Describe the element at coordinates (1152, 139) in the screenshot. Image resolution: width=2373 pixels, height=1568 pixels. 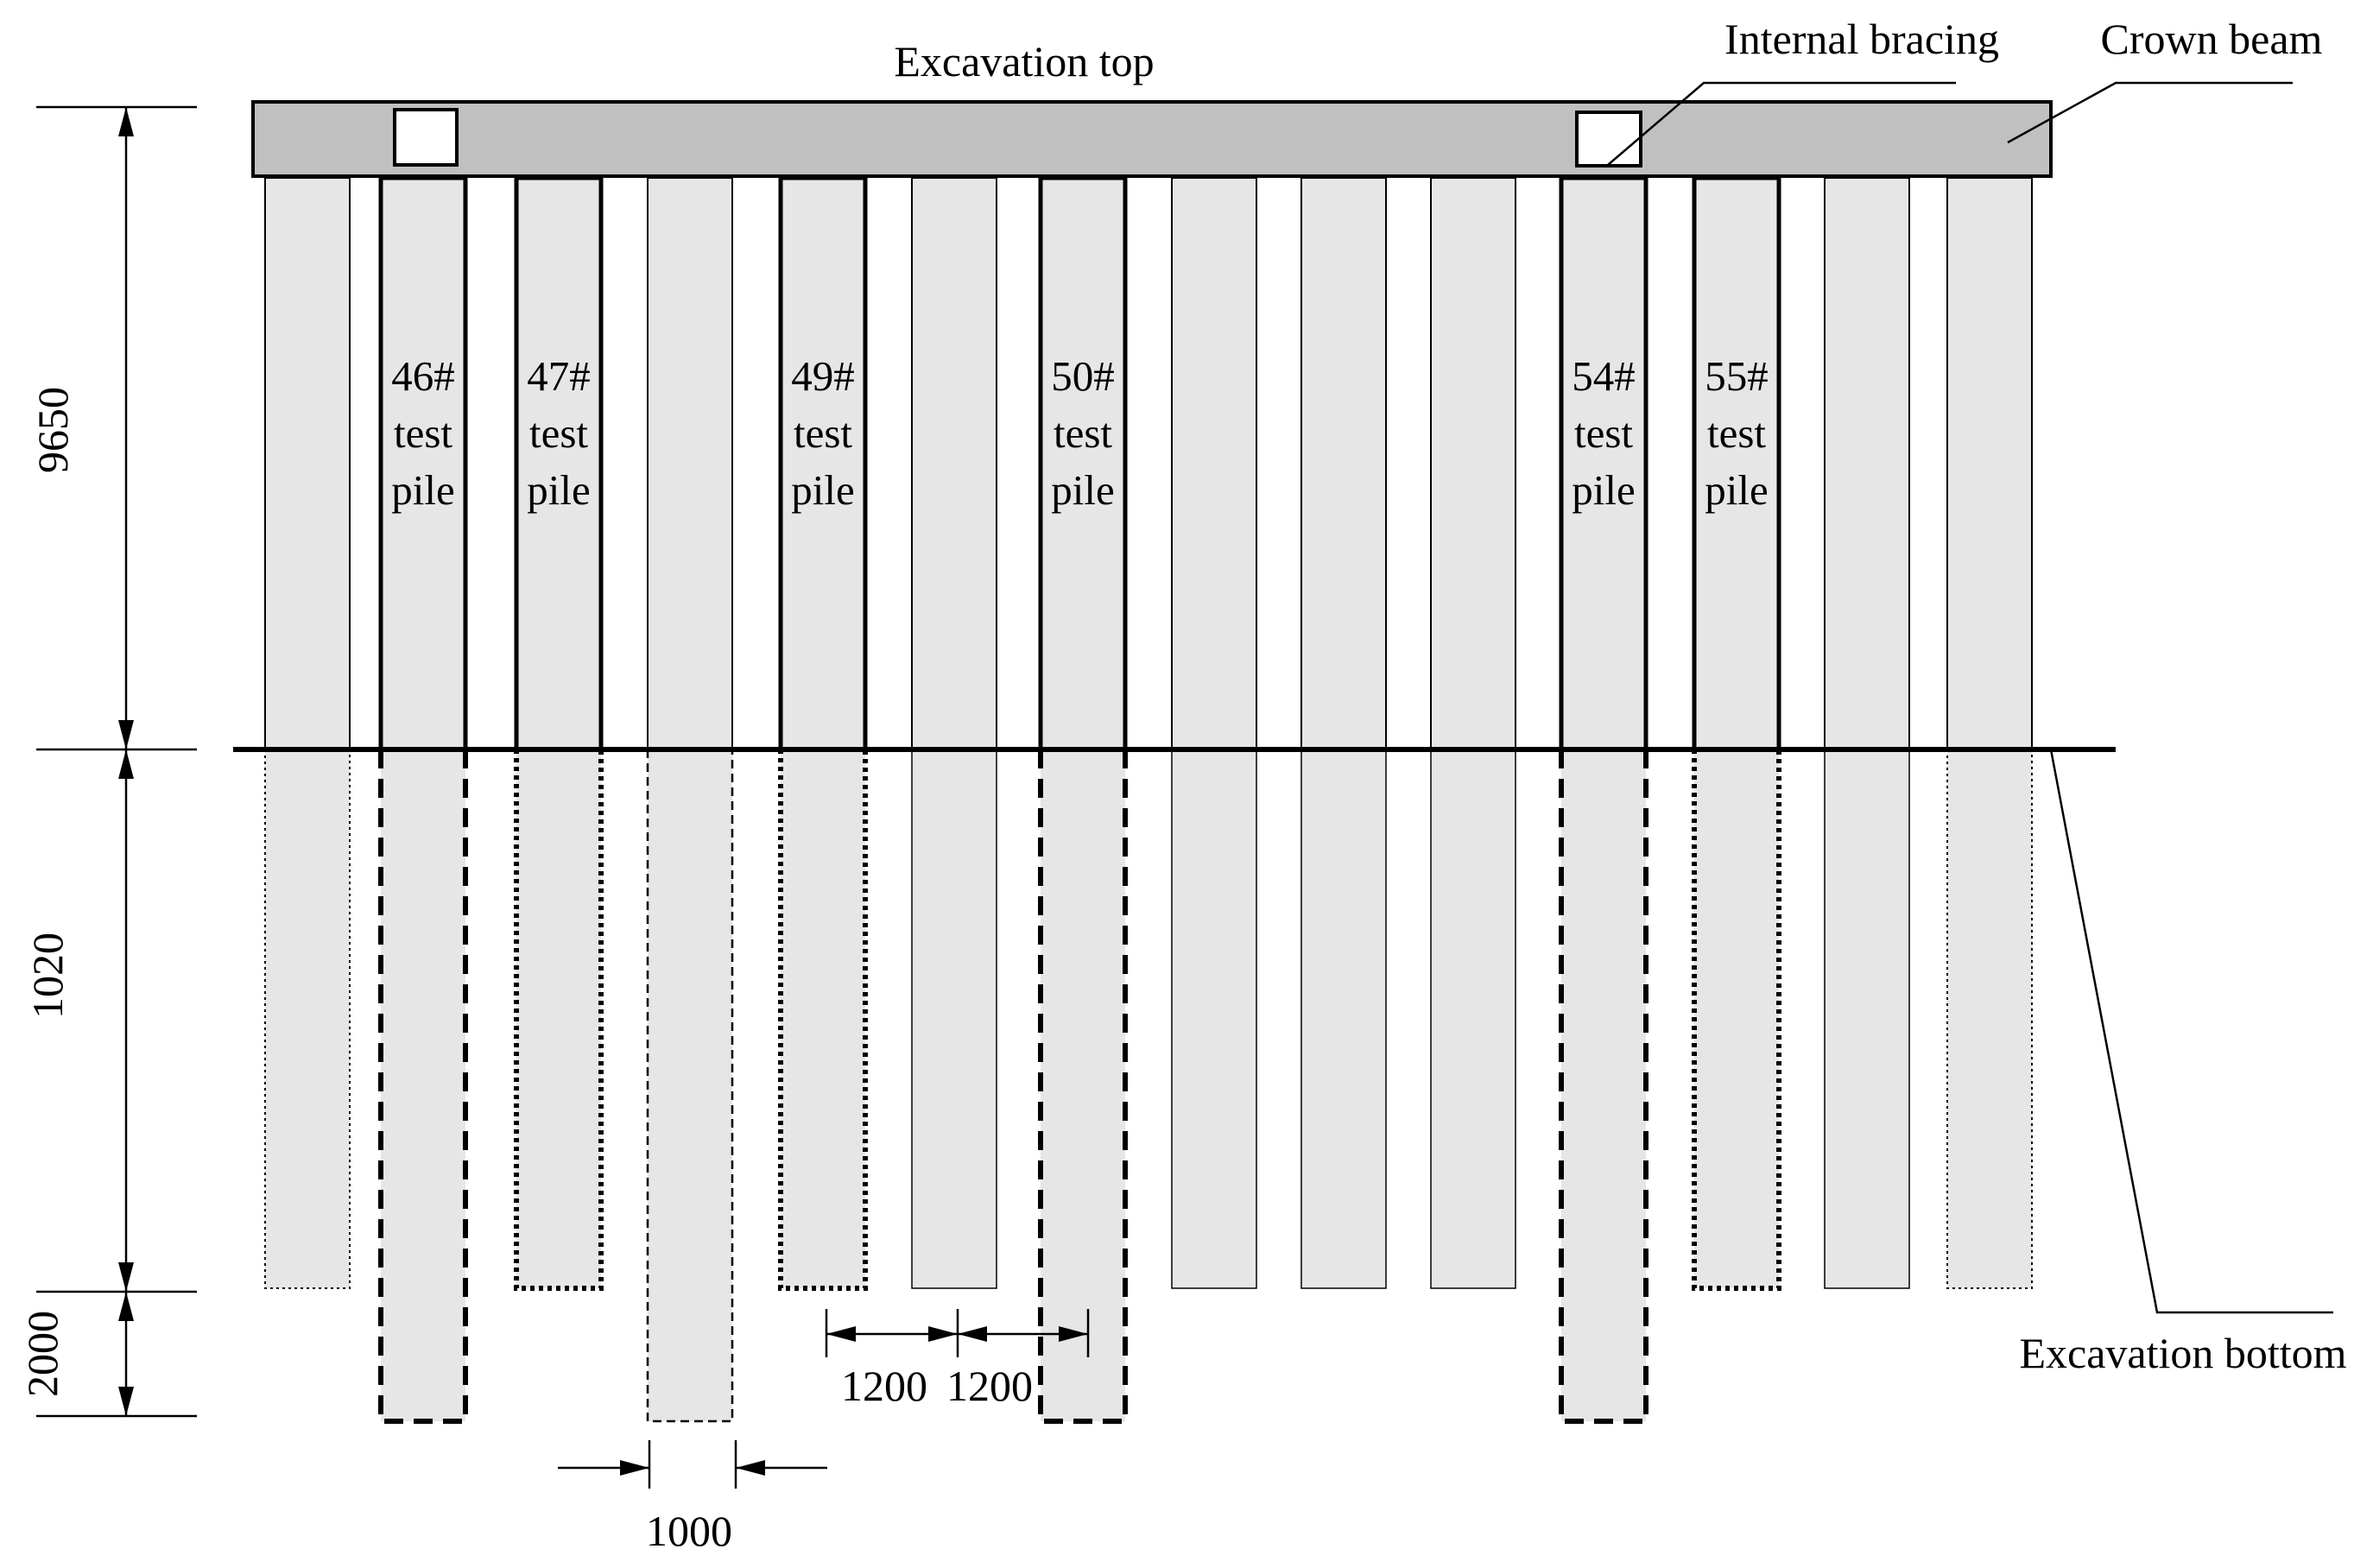
I see `crown-beam` at that location.